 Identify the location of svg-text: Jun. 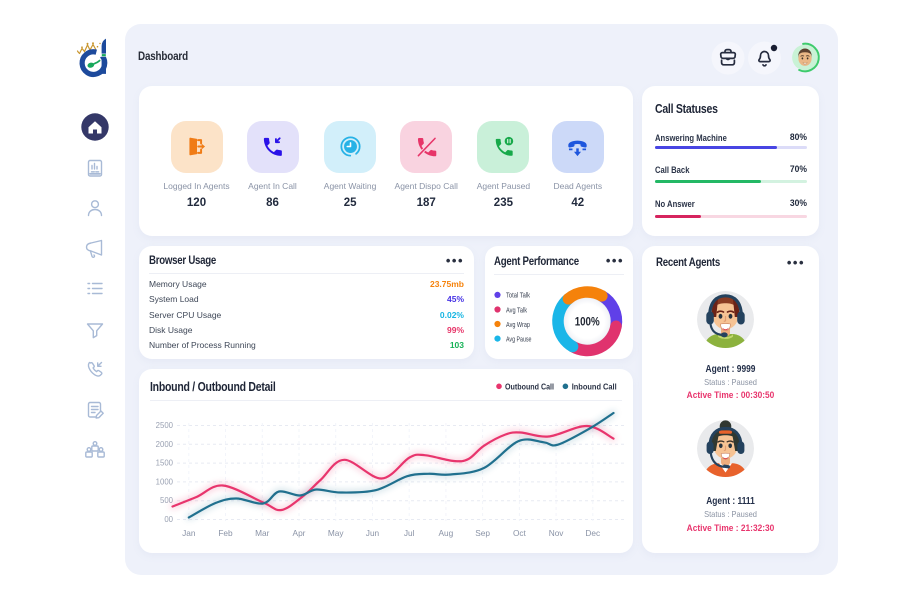
(372, 533).